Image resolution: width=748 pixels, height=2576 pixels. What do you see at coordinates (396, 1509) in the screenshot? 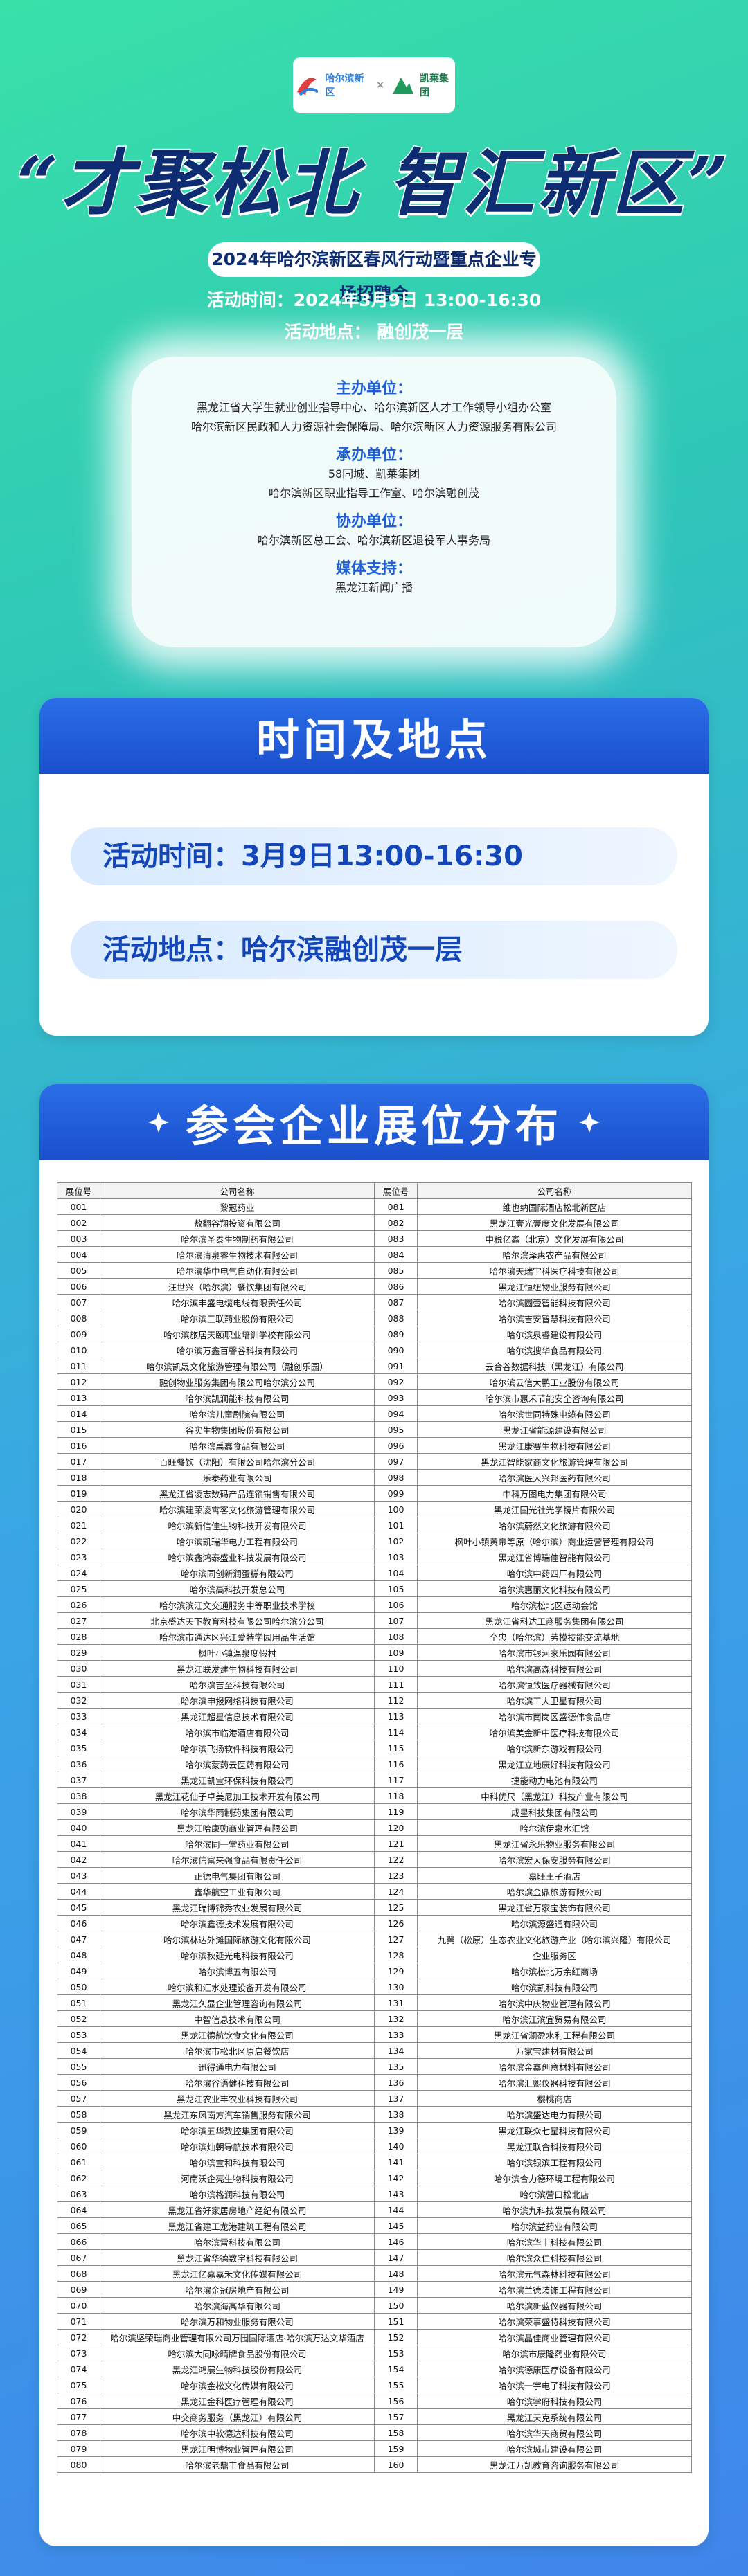
I see `booth-number: 100` at bounding box center [396, 1509].